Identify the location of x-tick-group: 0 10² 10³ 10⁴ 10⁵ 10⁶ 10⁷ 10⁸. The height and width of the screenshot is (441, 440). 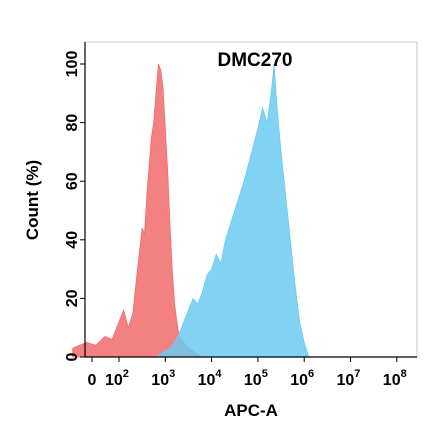
(247, 373).